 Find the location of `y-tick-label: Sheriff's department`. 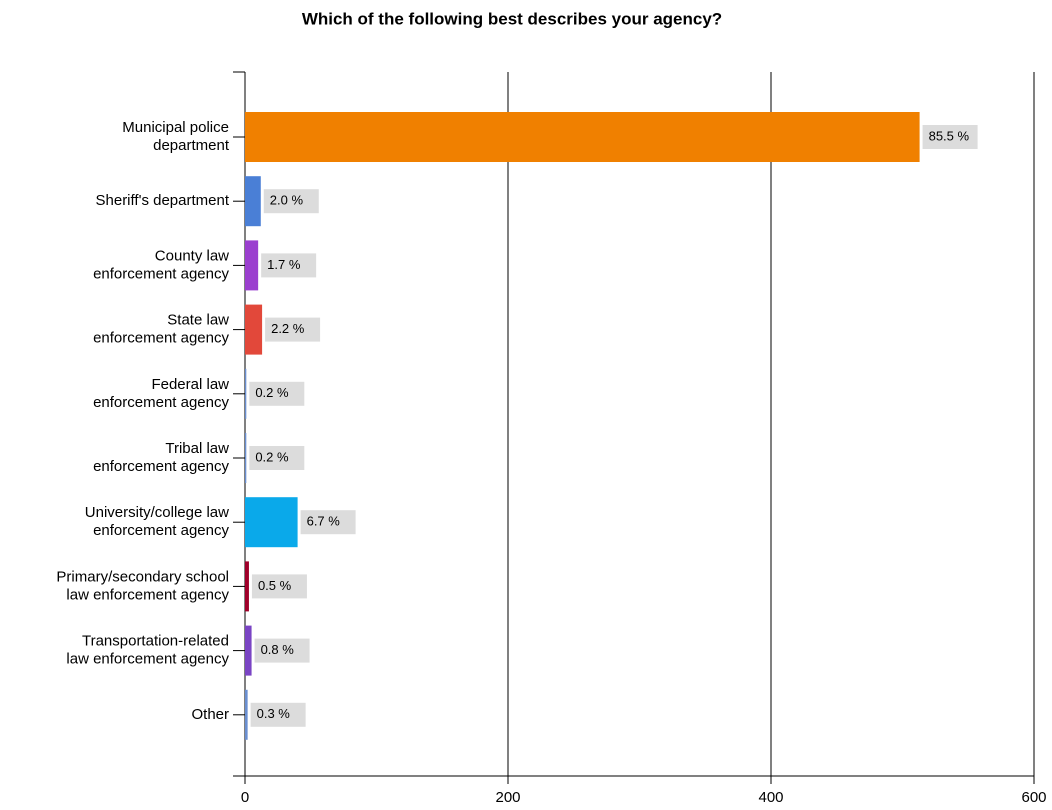

y-tick-label: Sheriff's department is located at coordinates (163, 200).